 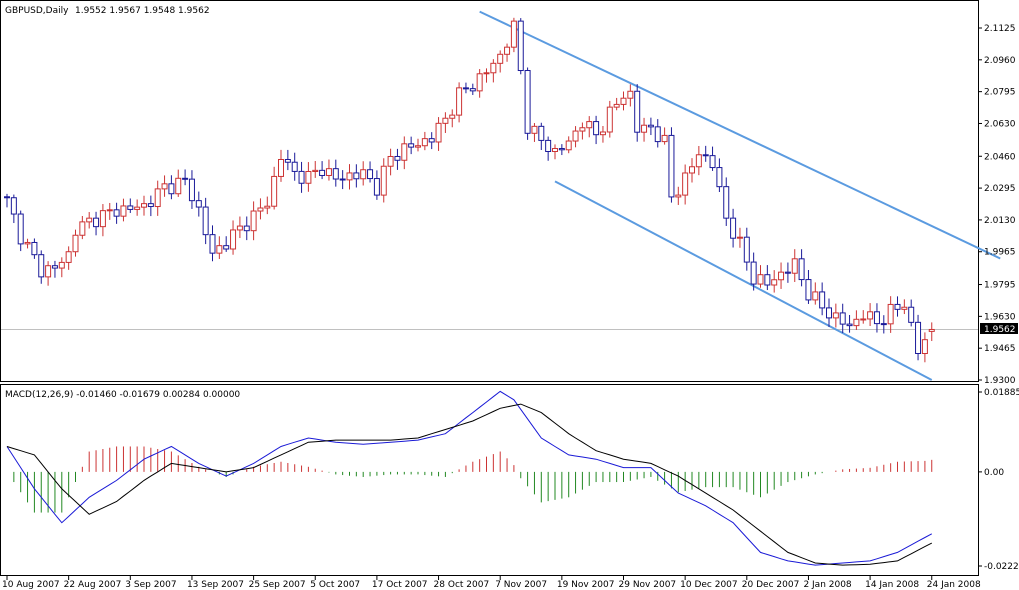 I want to click on date-axis-label: 17 Oct 2007, so click(x=400, y=585).